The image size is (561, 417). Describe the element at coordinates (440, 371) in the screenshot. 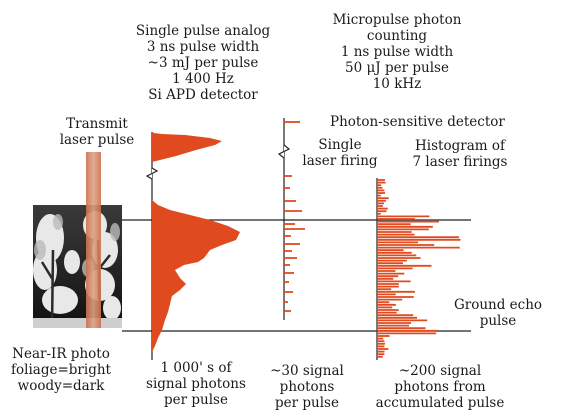

I see `accum-photons-label-line: ~200 signal` at that location.